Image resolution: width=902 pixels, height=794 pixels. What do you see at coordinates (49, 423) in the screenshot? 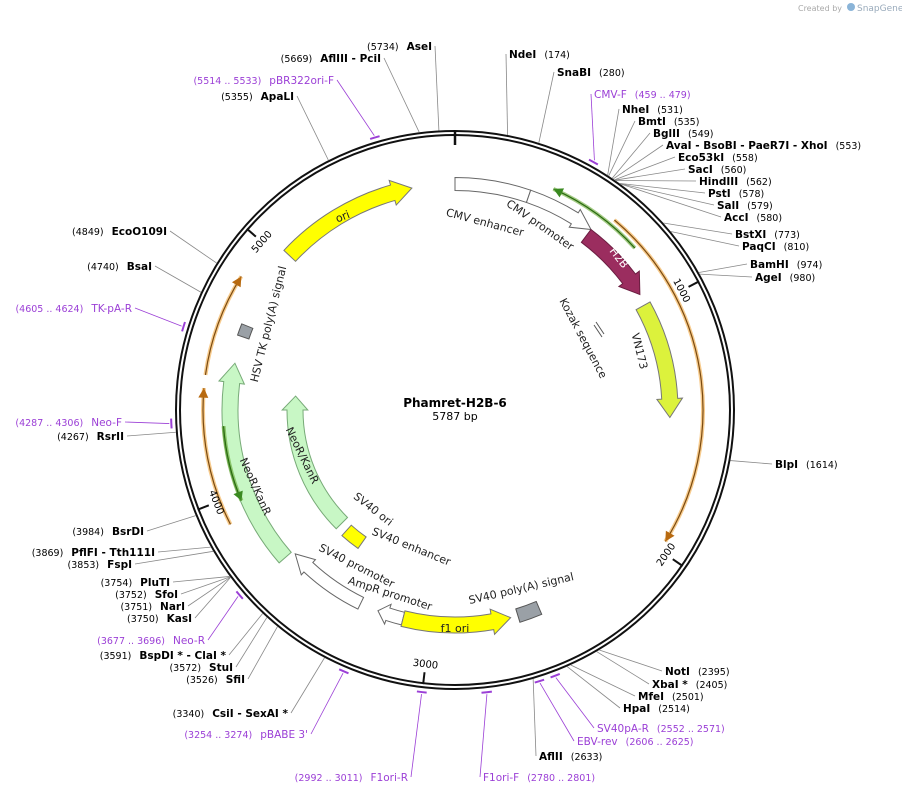
I see `label-position: (4287 .. 4306)` at bounding box center [49, 423].